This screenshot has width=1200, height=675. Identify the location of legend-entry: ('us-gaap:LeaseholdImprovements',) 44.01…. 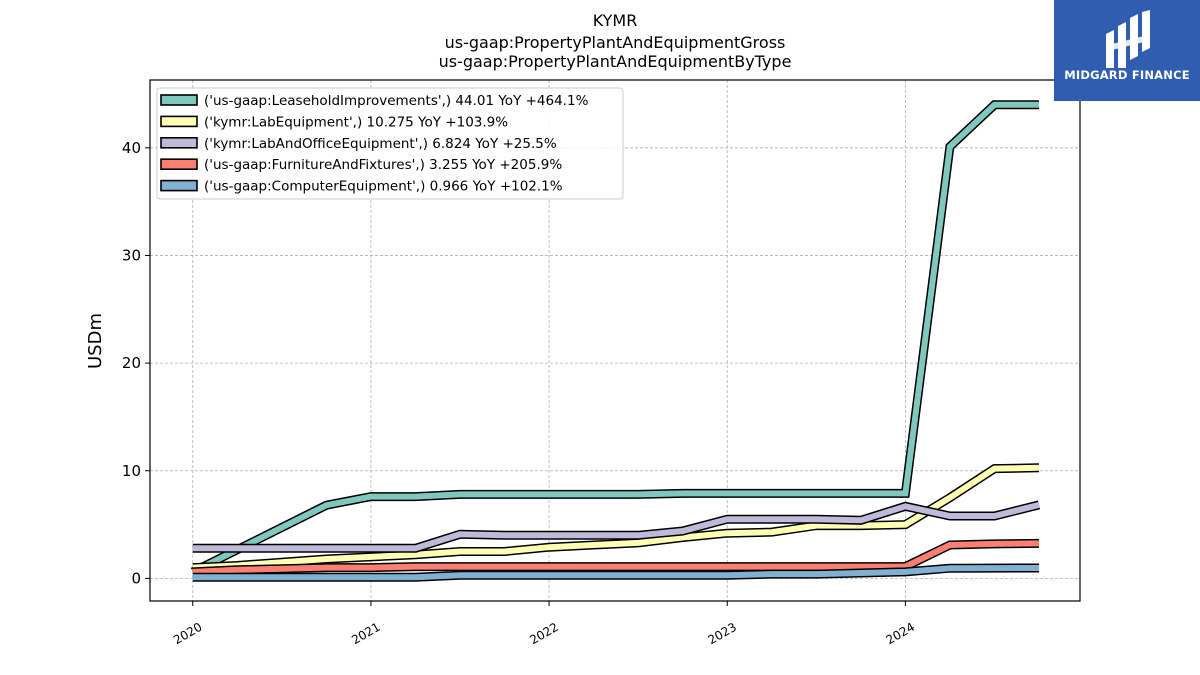
(396, 101).